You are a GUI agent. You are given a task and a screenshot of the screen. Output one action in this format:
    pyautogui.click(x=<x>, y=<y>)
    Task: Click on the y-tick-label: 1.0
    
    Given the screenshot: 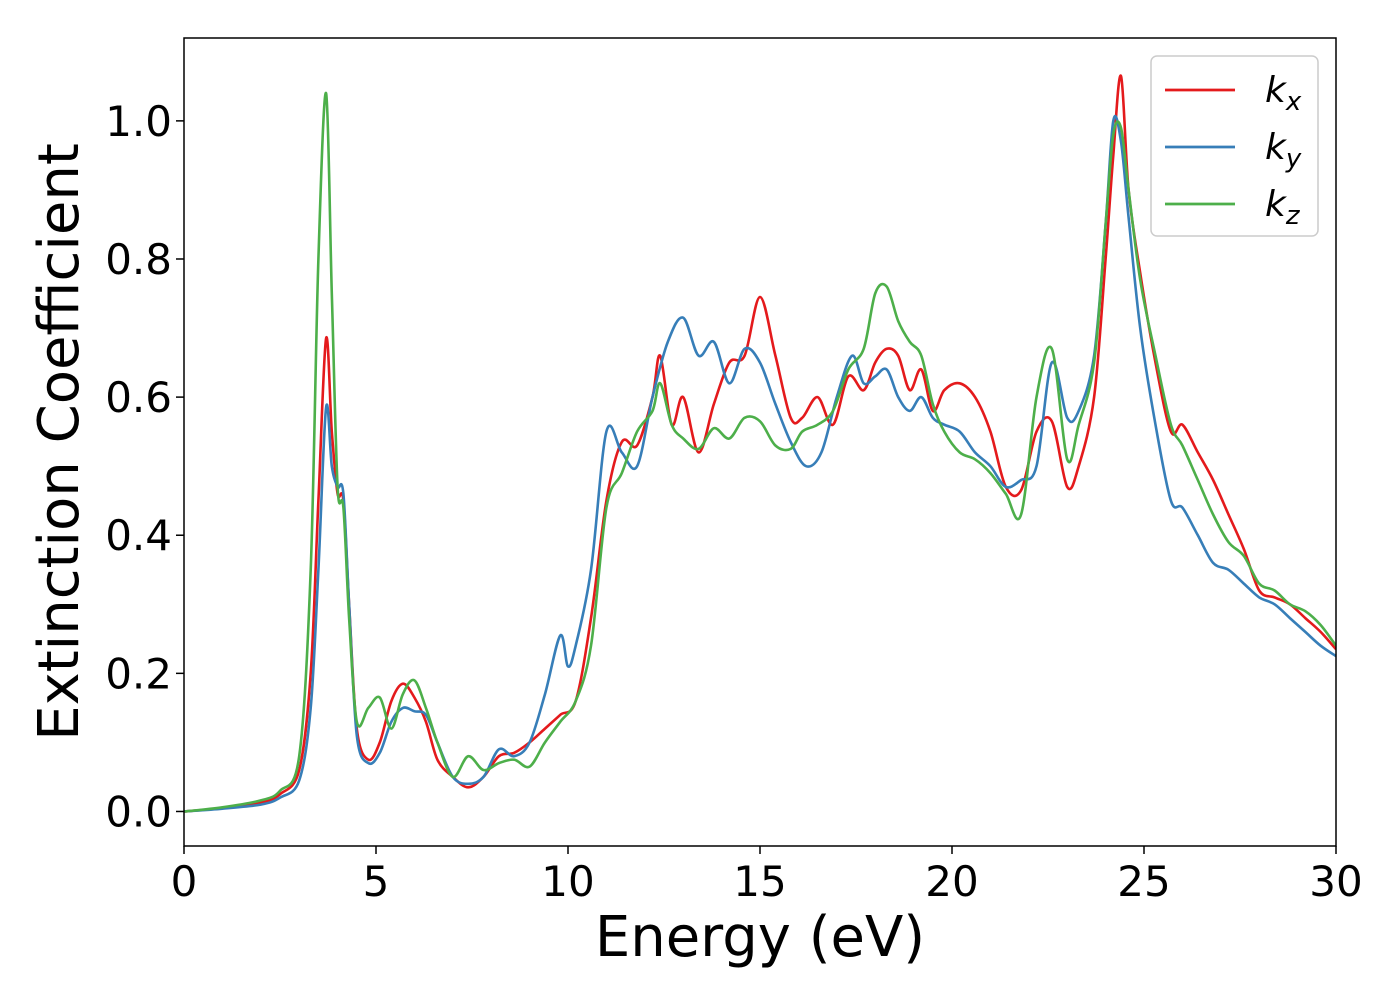 What is the action you would take?
    pyautogui.click(x=138, y=121)
    